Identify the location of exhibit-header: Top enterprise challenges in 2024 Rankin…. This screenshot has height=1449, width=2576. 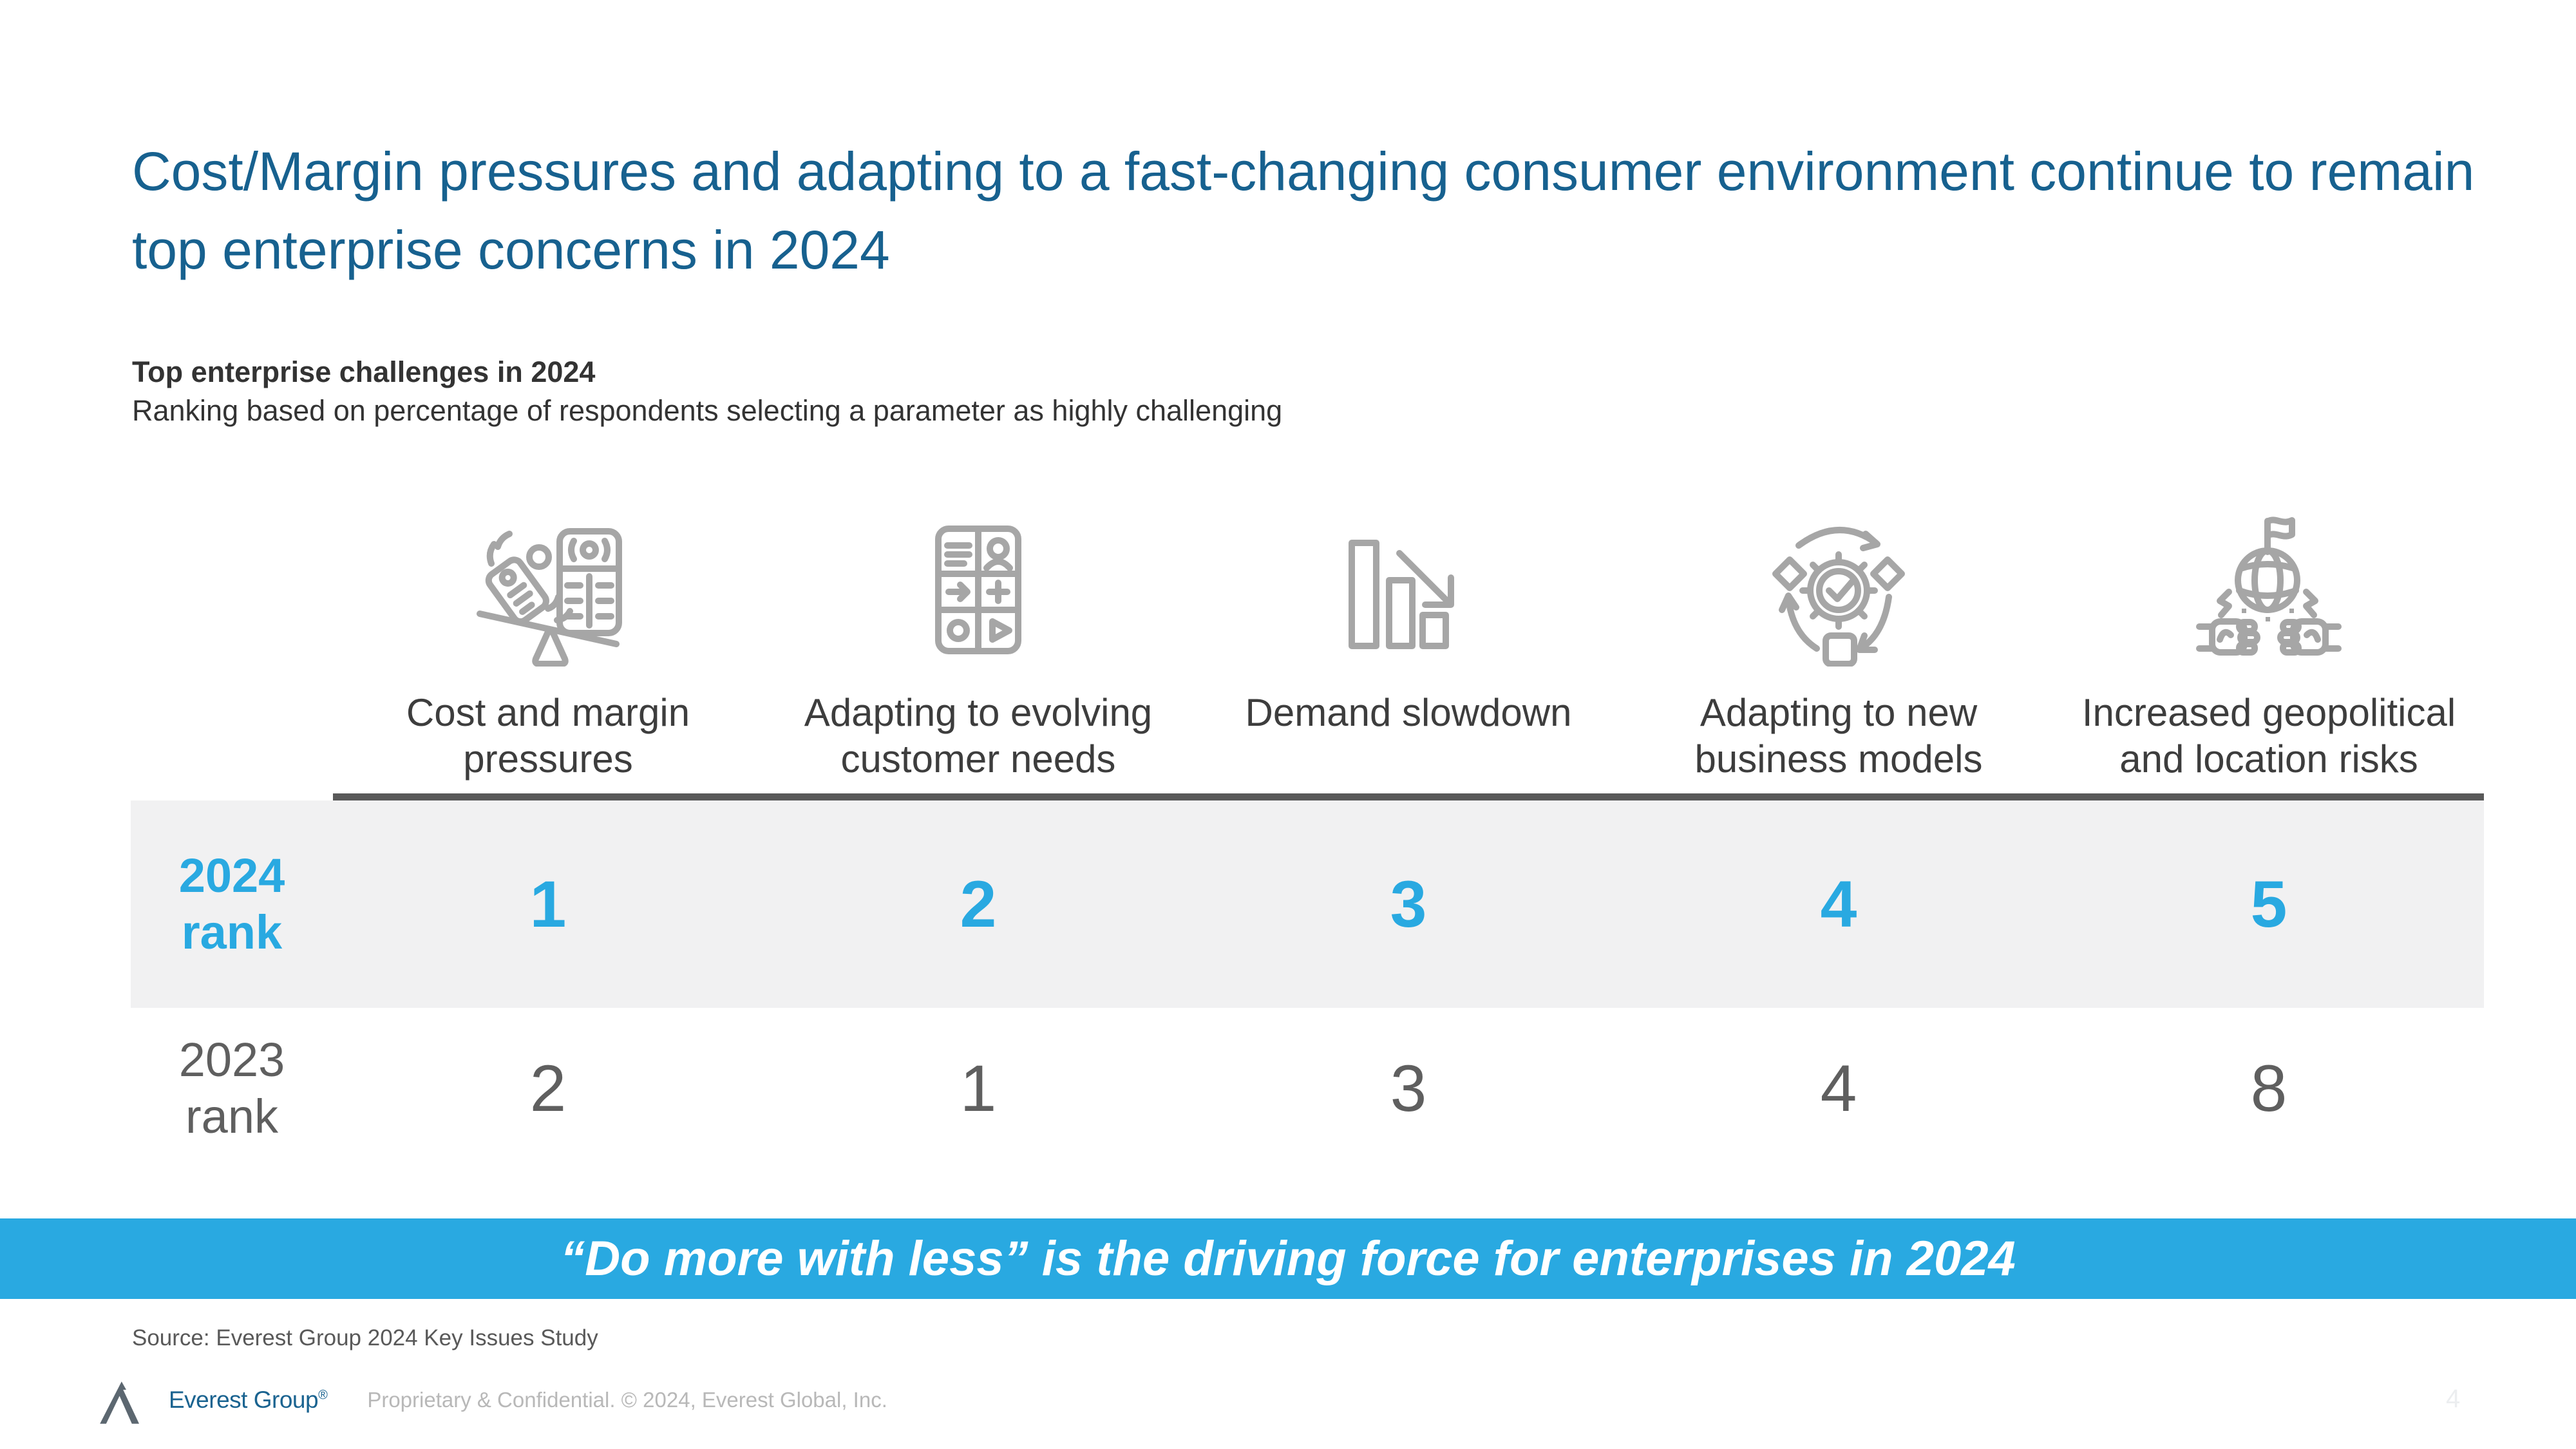
(1098, 391).